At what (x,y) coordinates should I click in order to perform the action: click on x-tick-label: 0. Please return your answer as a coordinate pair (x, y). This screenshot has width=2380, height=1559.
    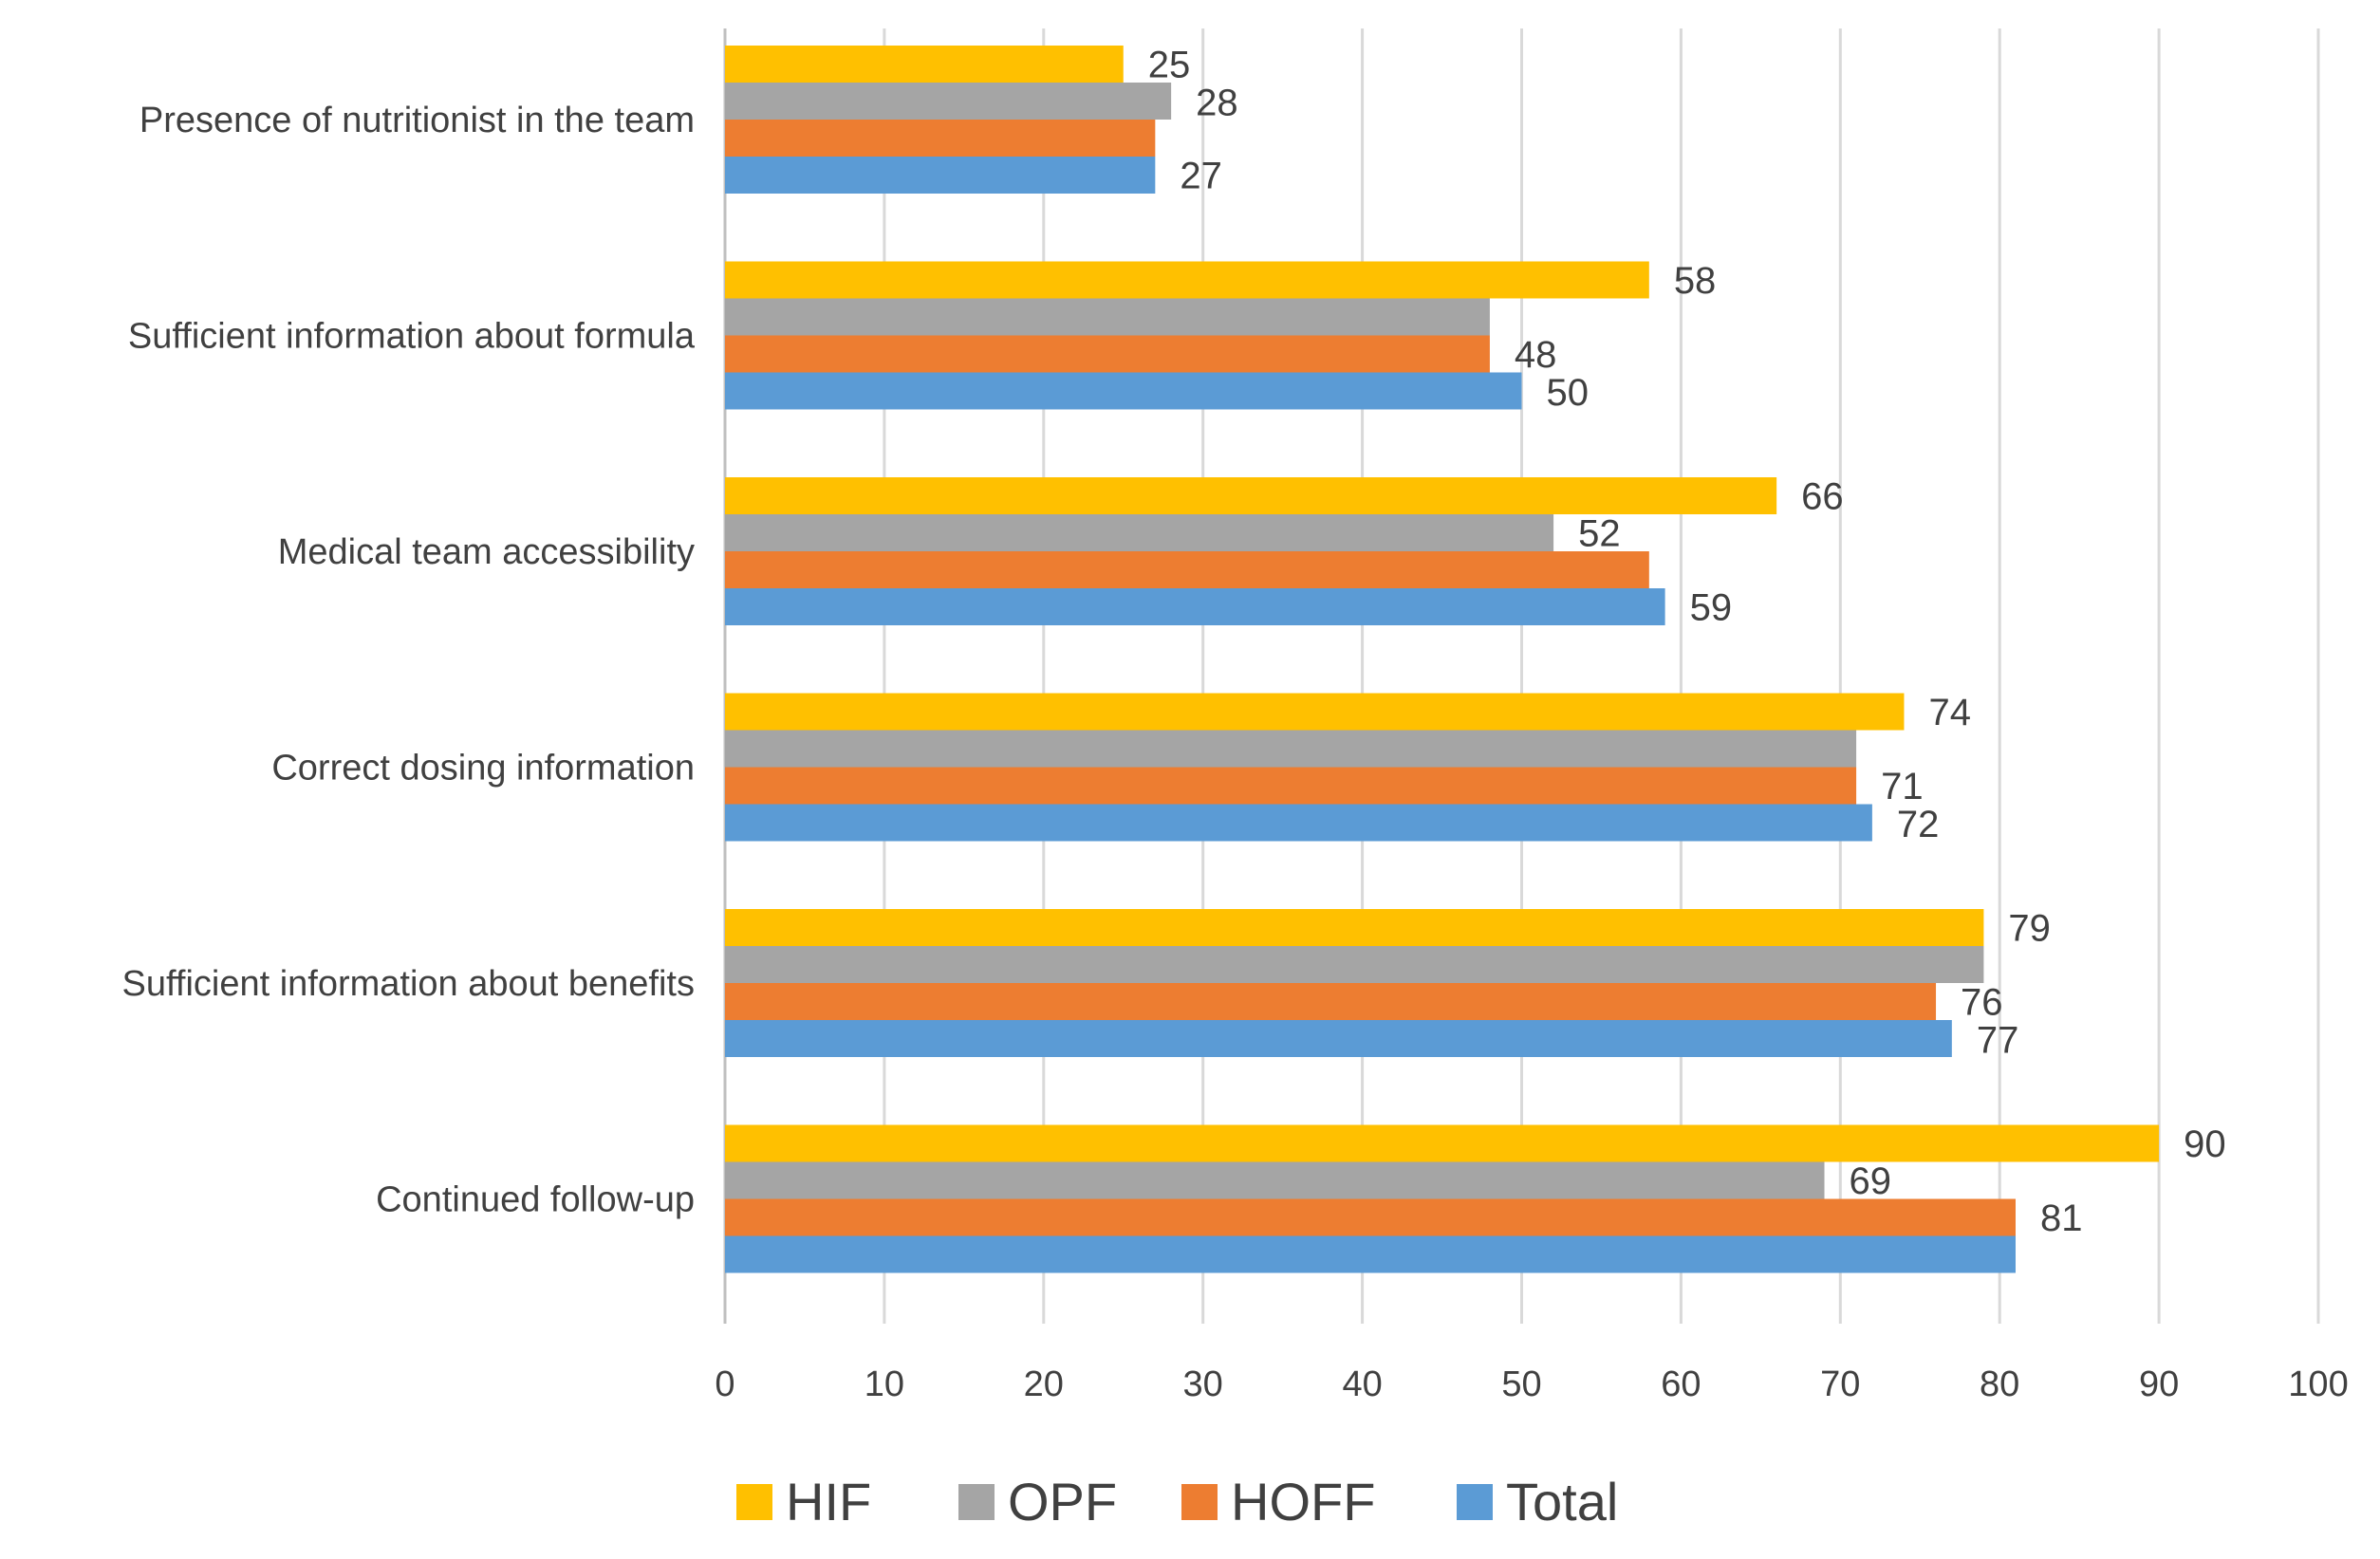
    Looking at the image, I should click on (724, 1384).